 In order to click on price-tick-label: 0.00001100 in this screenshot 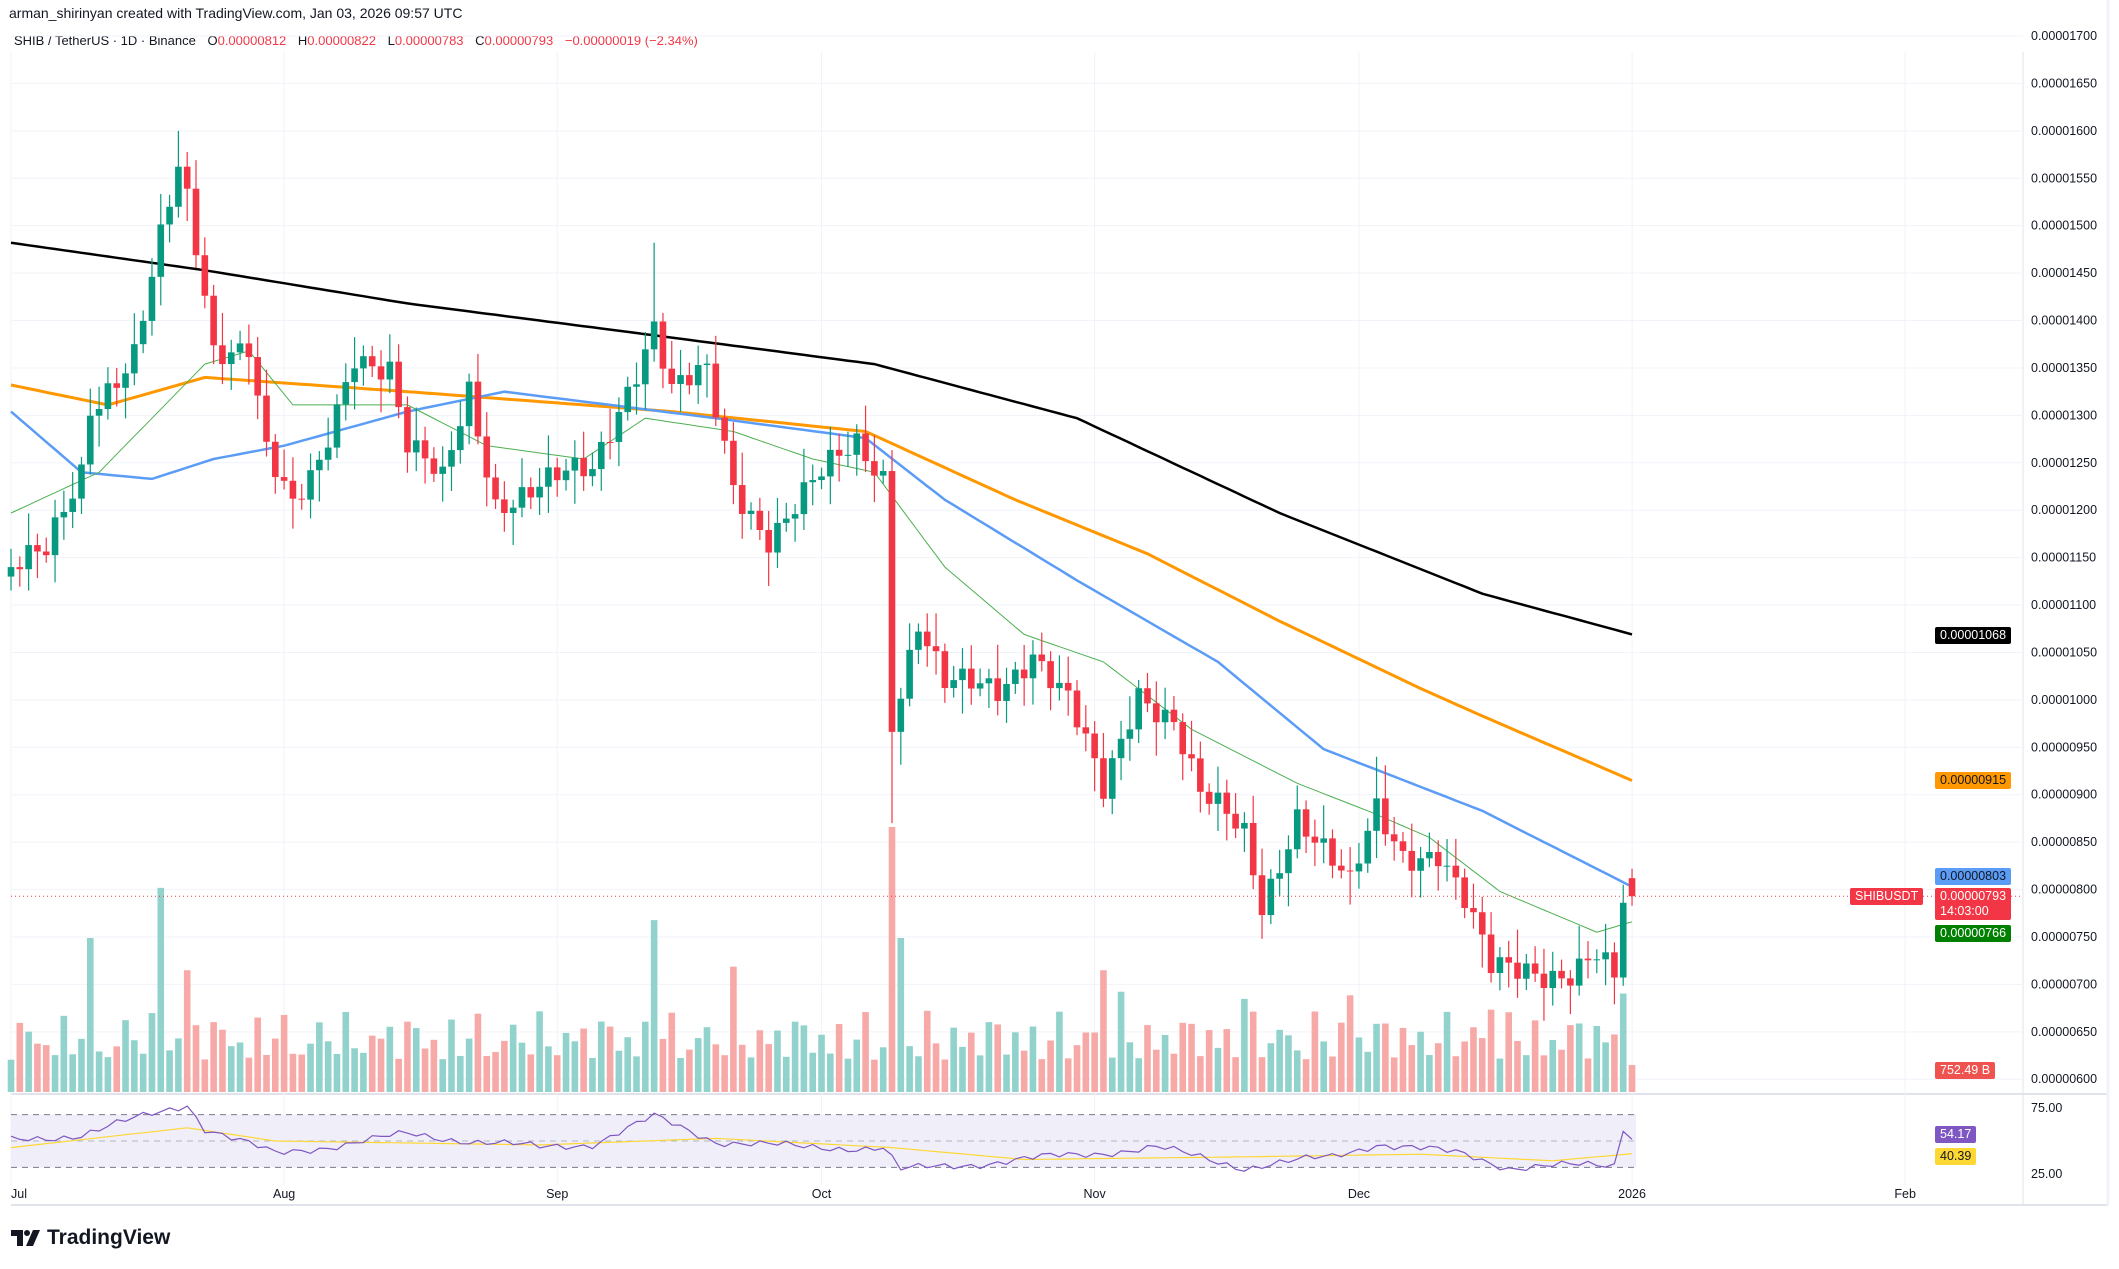, I will do `click(2063, 605)`.